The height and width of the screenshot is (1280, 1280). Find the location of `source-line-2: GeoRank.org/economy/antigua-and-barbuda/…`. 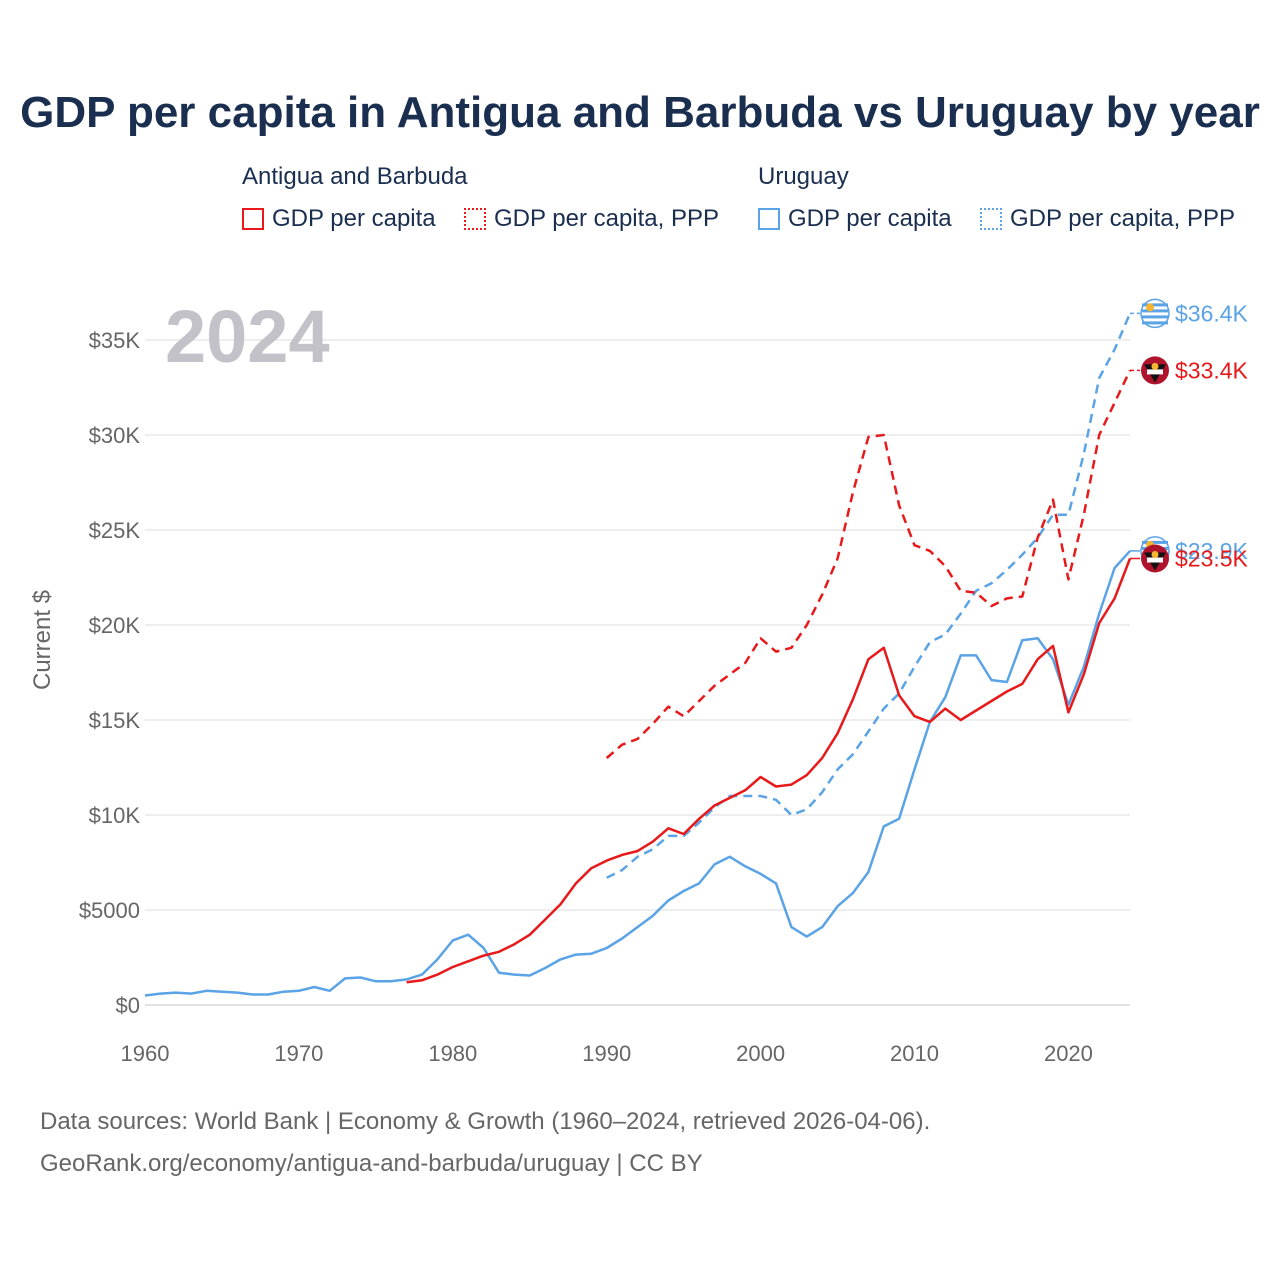

source-line-2: GeoRank.org/economy/antigua-and-barbuda/… is located at coordinates (371, 1163).